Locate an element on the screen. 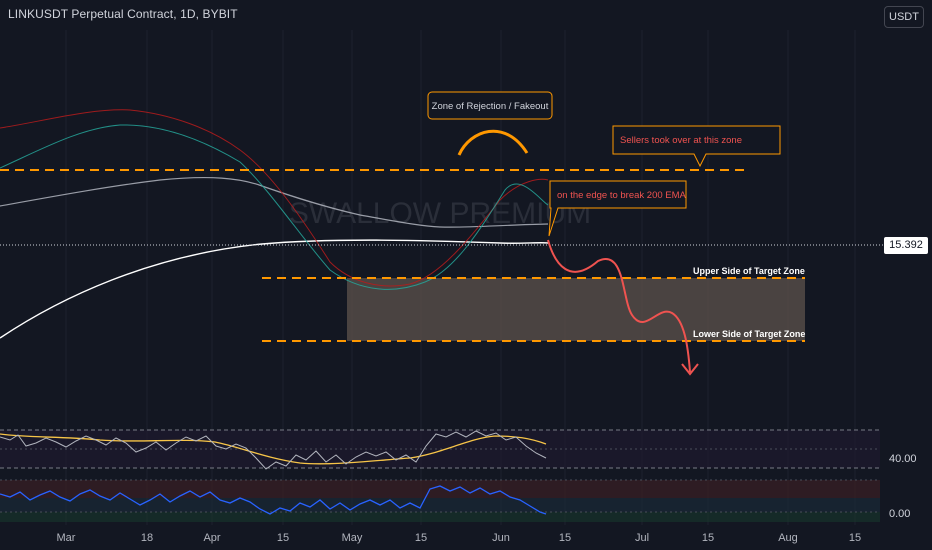 Image resolution: width=932 pixels, height=550 pixels. projection-arrowhead is located at coordinates (690, 369).